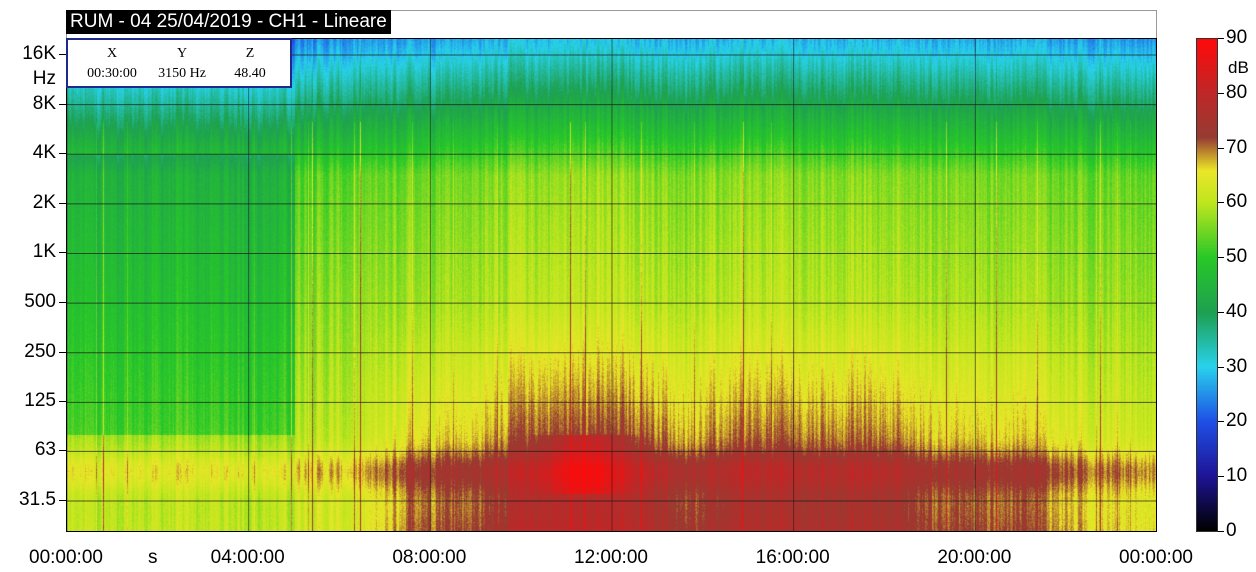 The image size is (1256, 572). What do you see at coordinates (40, 401) in the screenshot?
I see `y-tick-label: 125` at bounding box center [40, 401].